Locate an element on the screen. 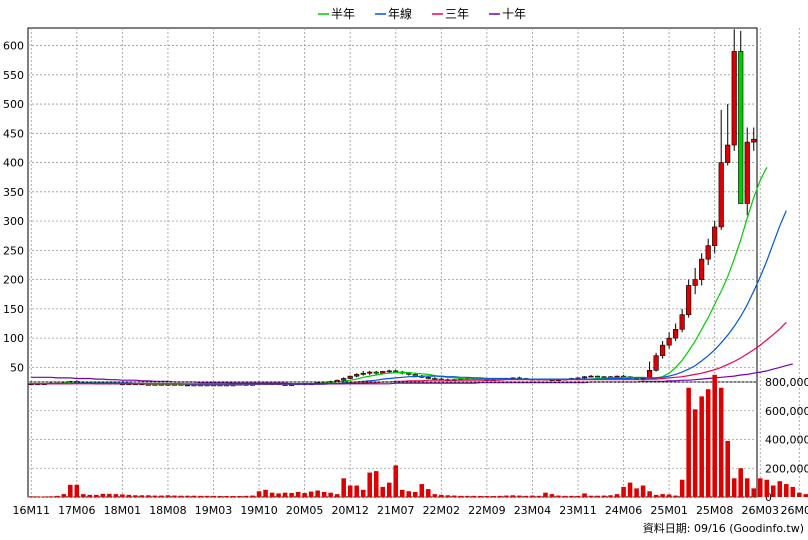  price-tick-1: 100 is located at coordinates (13, 338).